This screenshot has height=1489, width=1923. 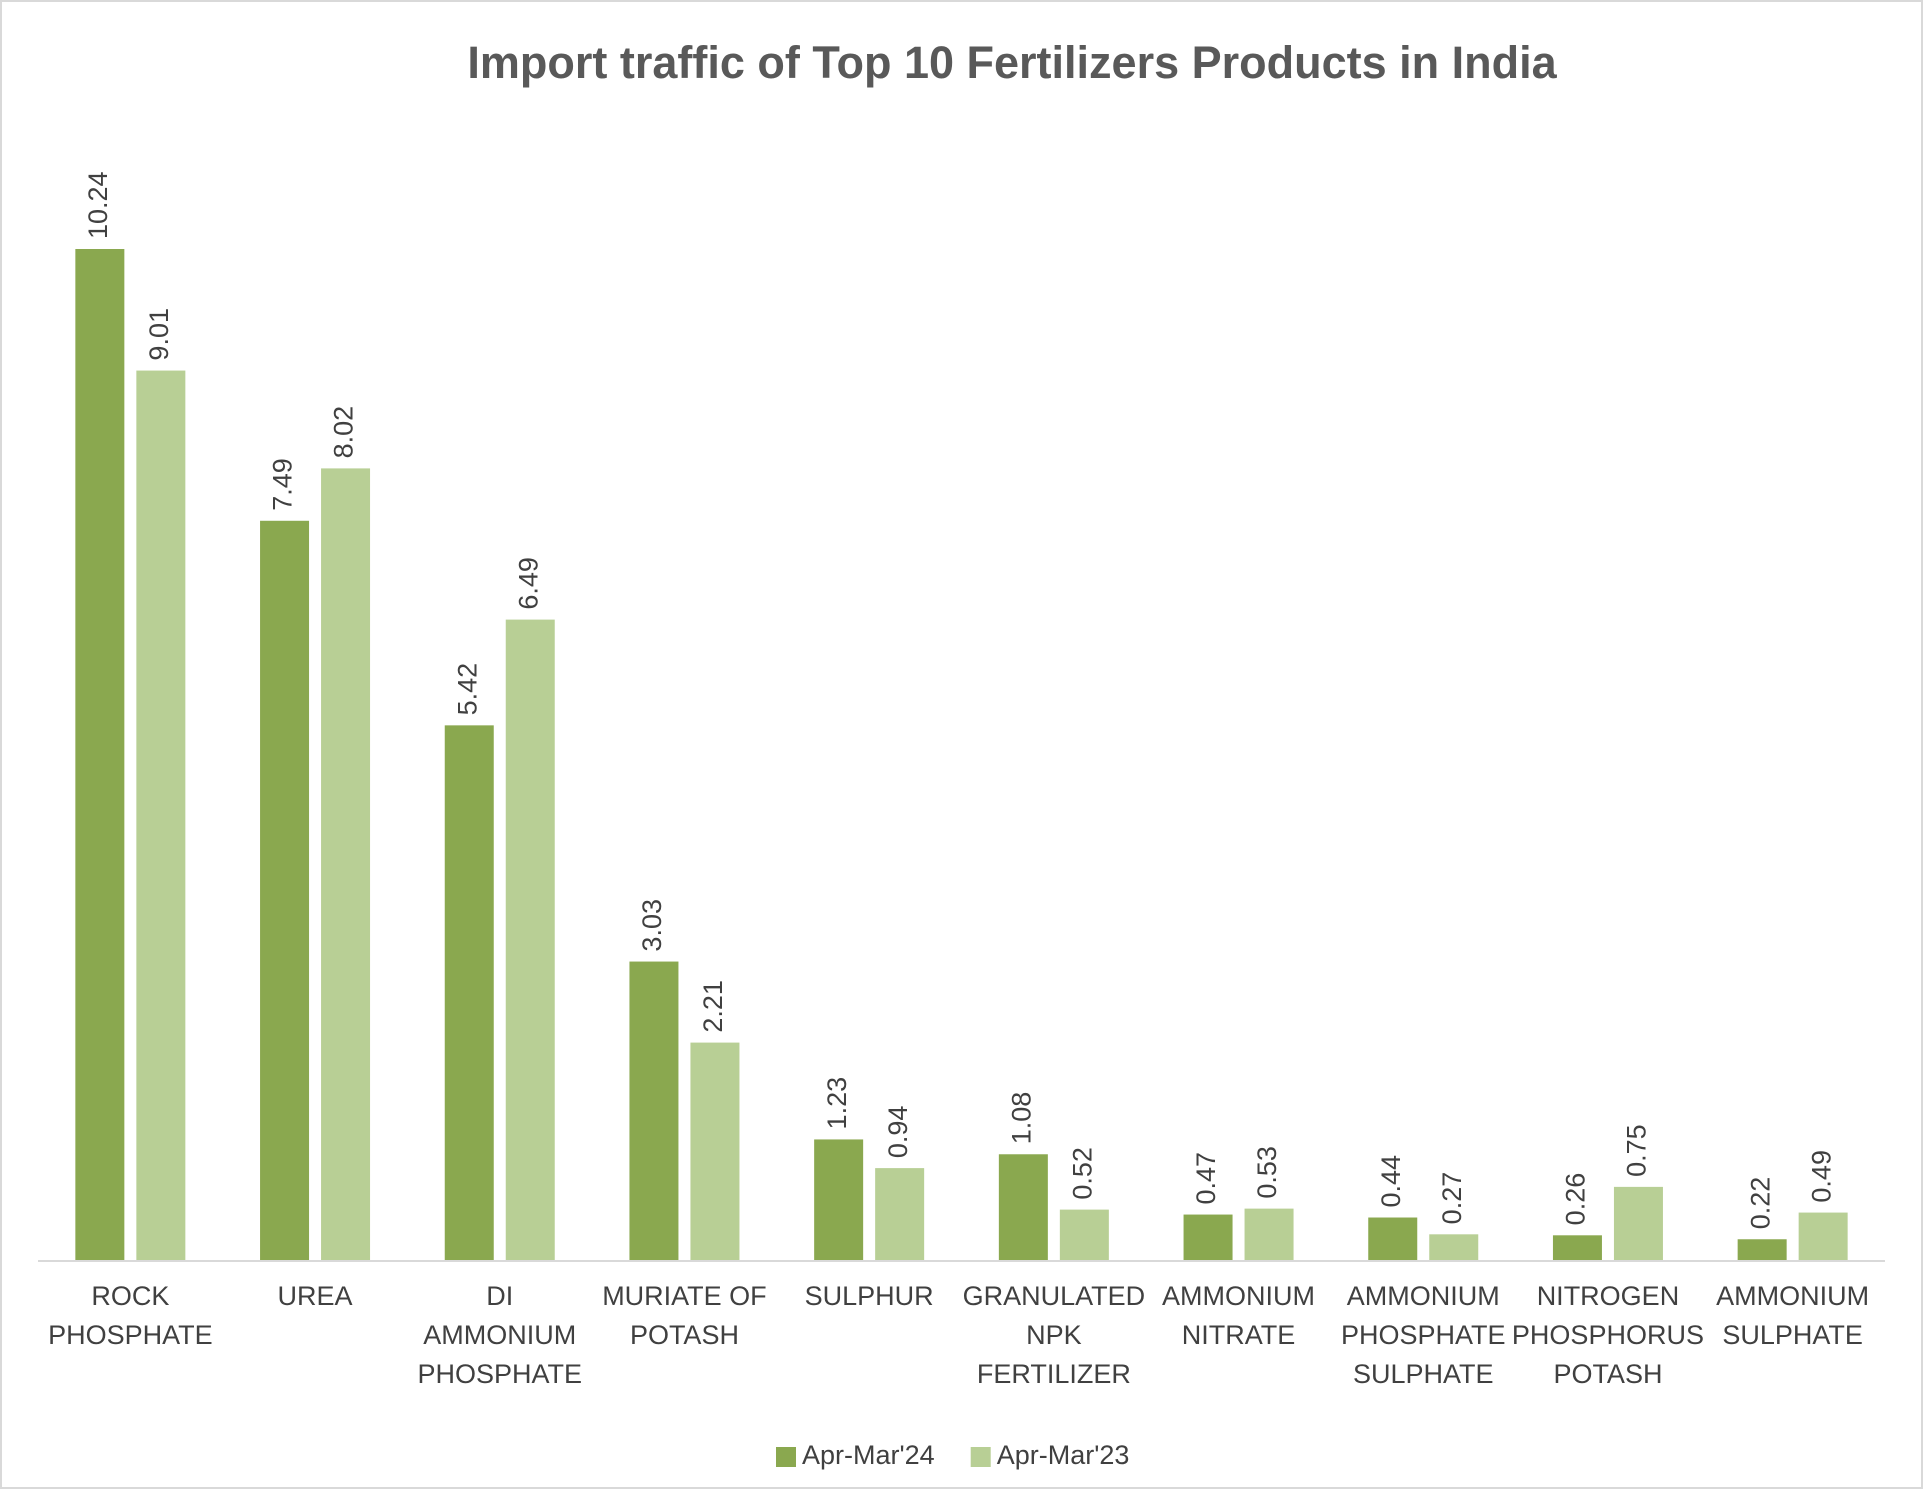 I want to click on x-tick-label: GRANULATED NPK FERTILIZER, so click(x=1054, y=1335).